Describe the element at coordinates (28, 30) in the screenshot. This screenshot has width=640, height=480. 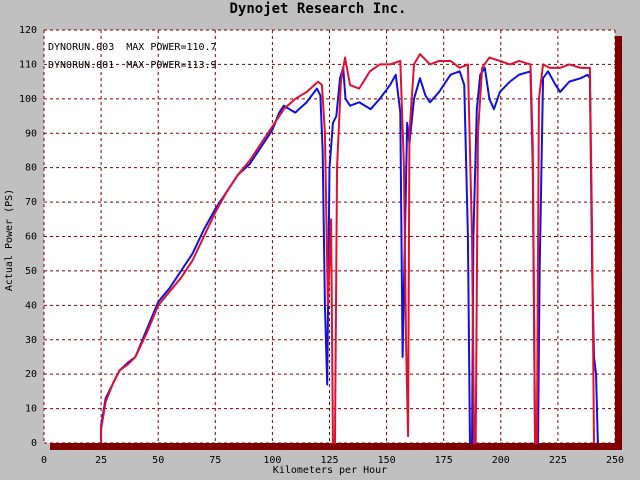
I see `y-tick-label: 120` at that location.